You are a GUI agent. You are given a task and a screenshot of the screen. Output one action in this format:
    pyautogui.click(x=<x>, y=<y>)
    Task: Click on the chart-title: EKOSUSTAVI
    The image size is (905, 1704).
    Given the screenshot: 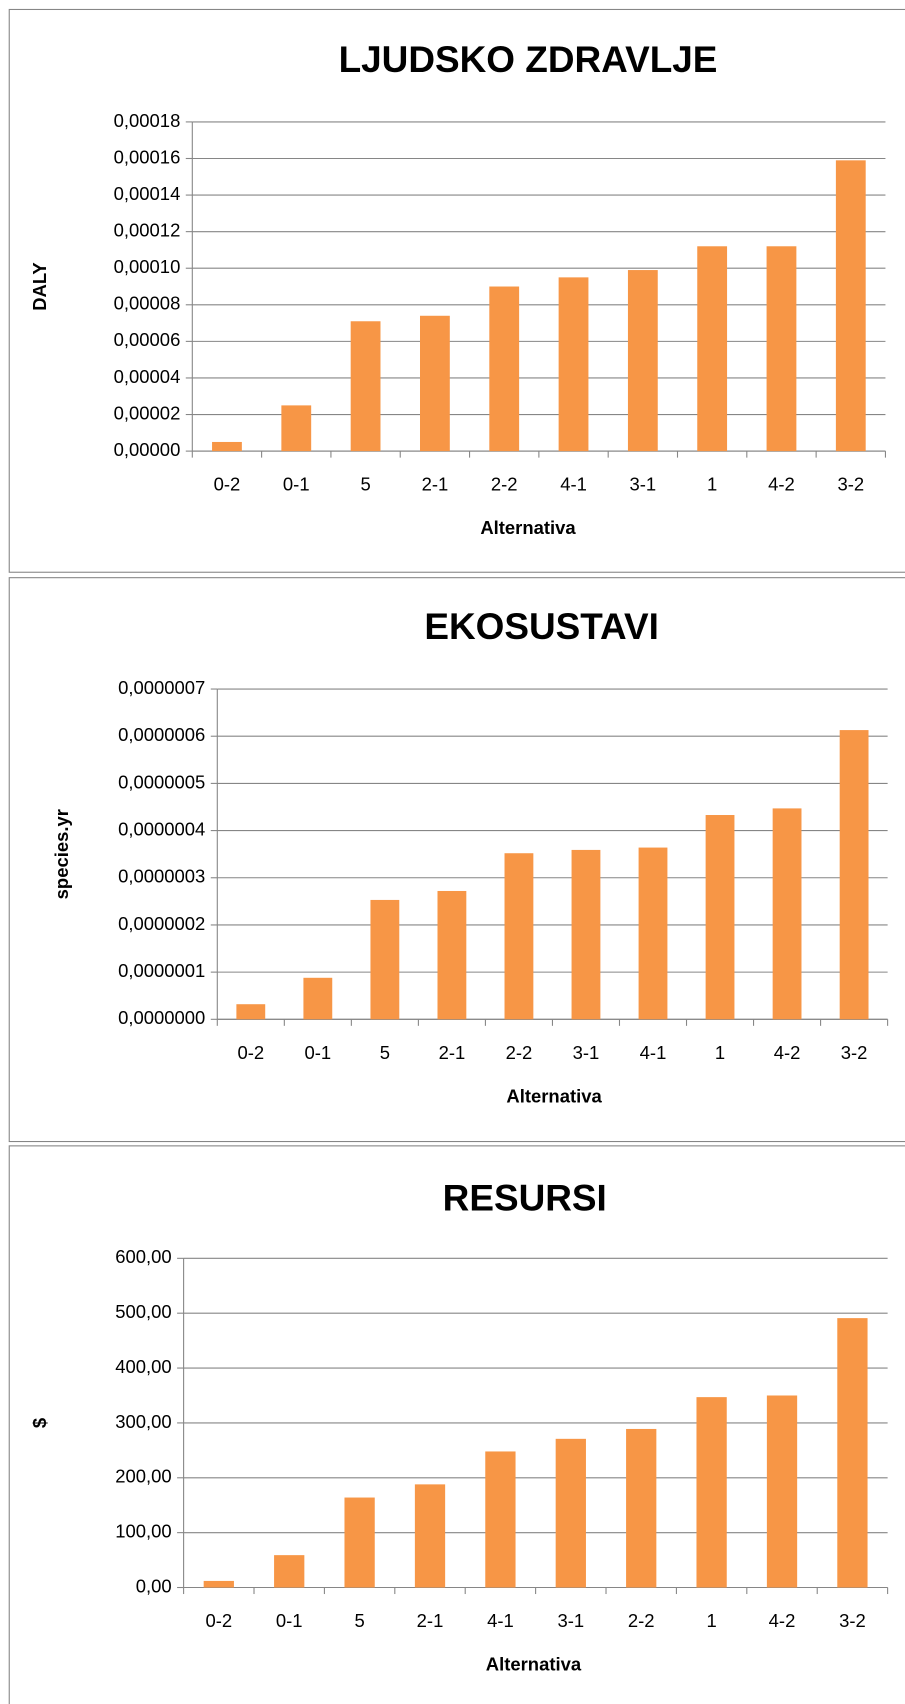 What is the action you would take?
    pyautogui.click(x=541, y=626)
    